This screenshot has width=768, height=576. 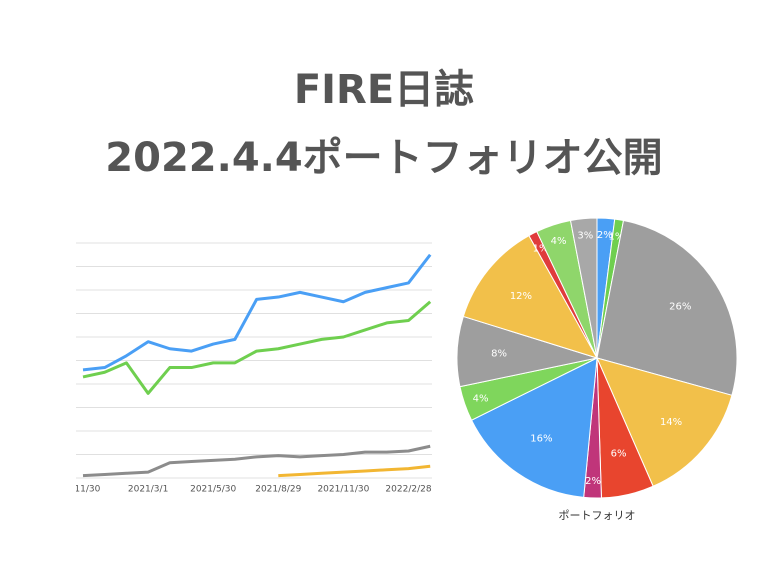 I want to click on slice-label: 26%, so click(x=680, y=306).